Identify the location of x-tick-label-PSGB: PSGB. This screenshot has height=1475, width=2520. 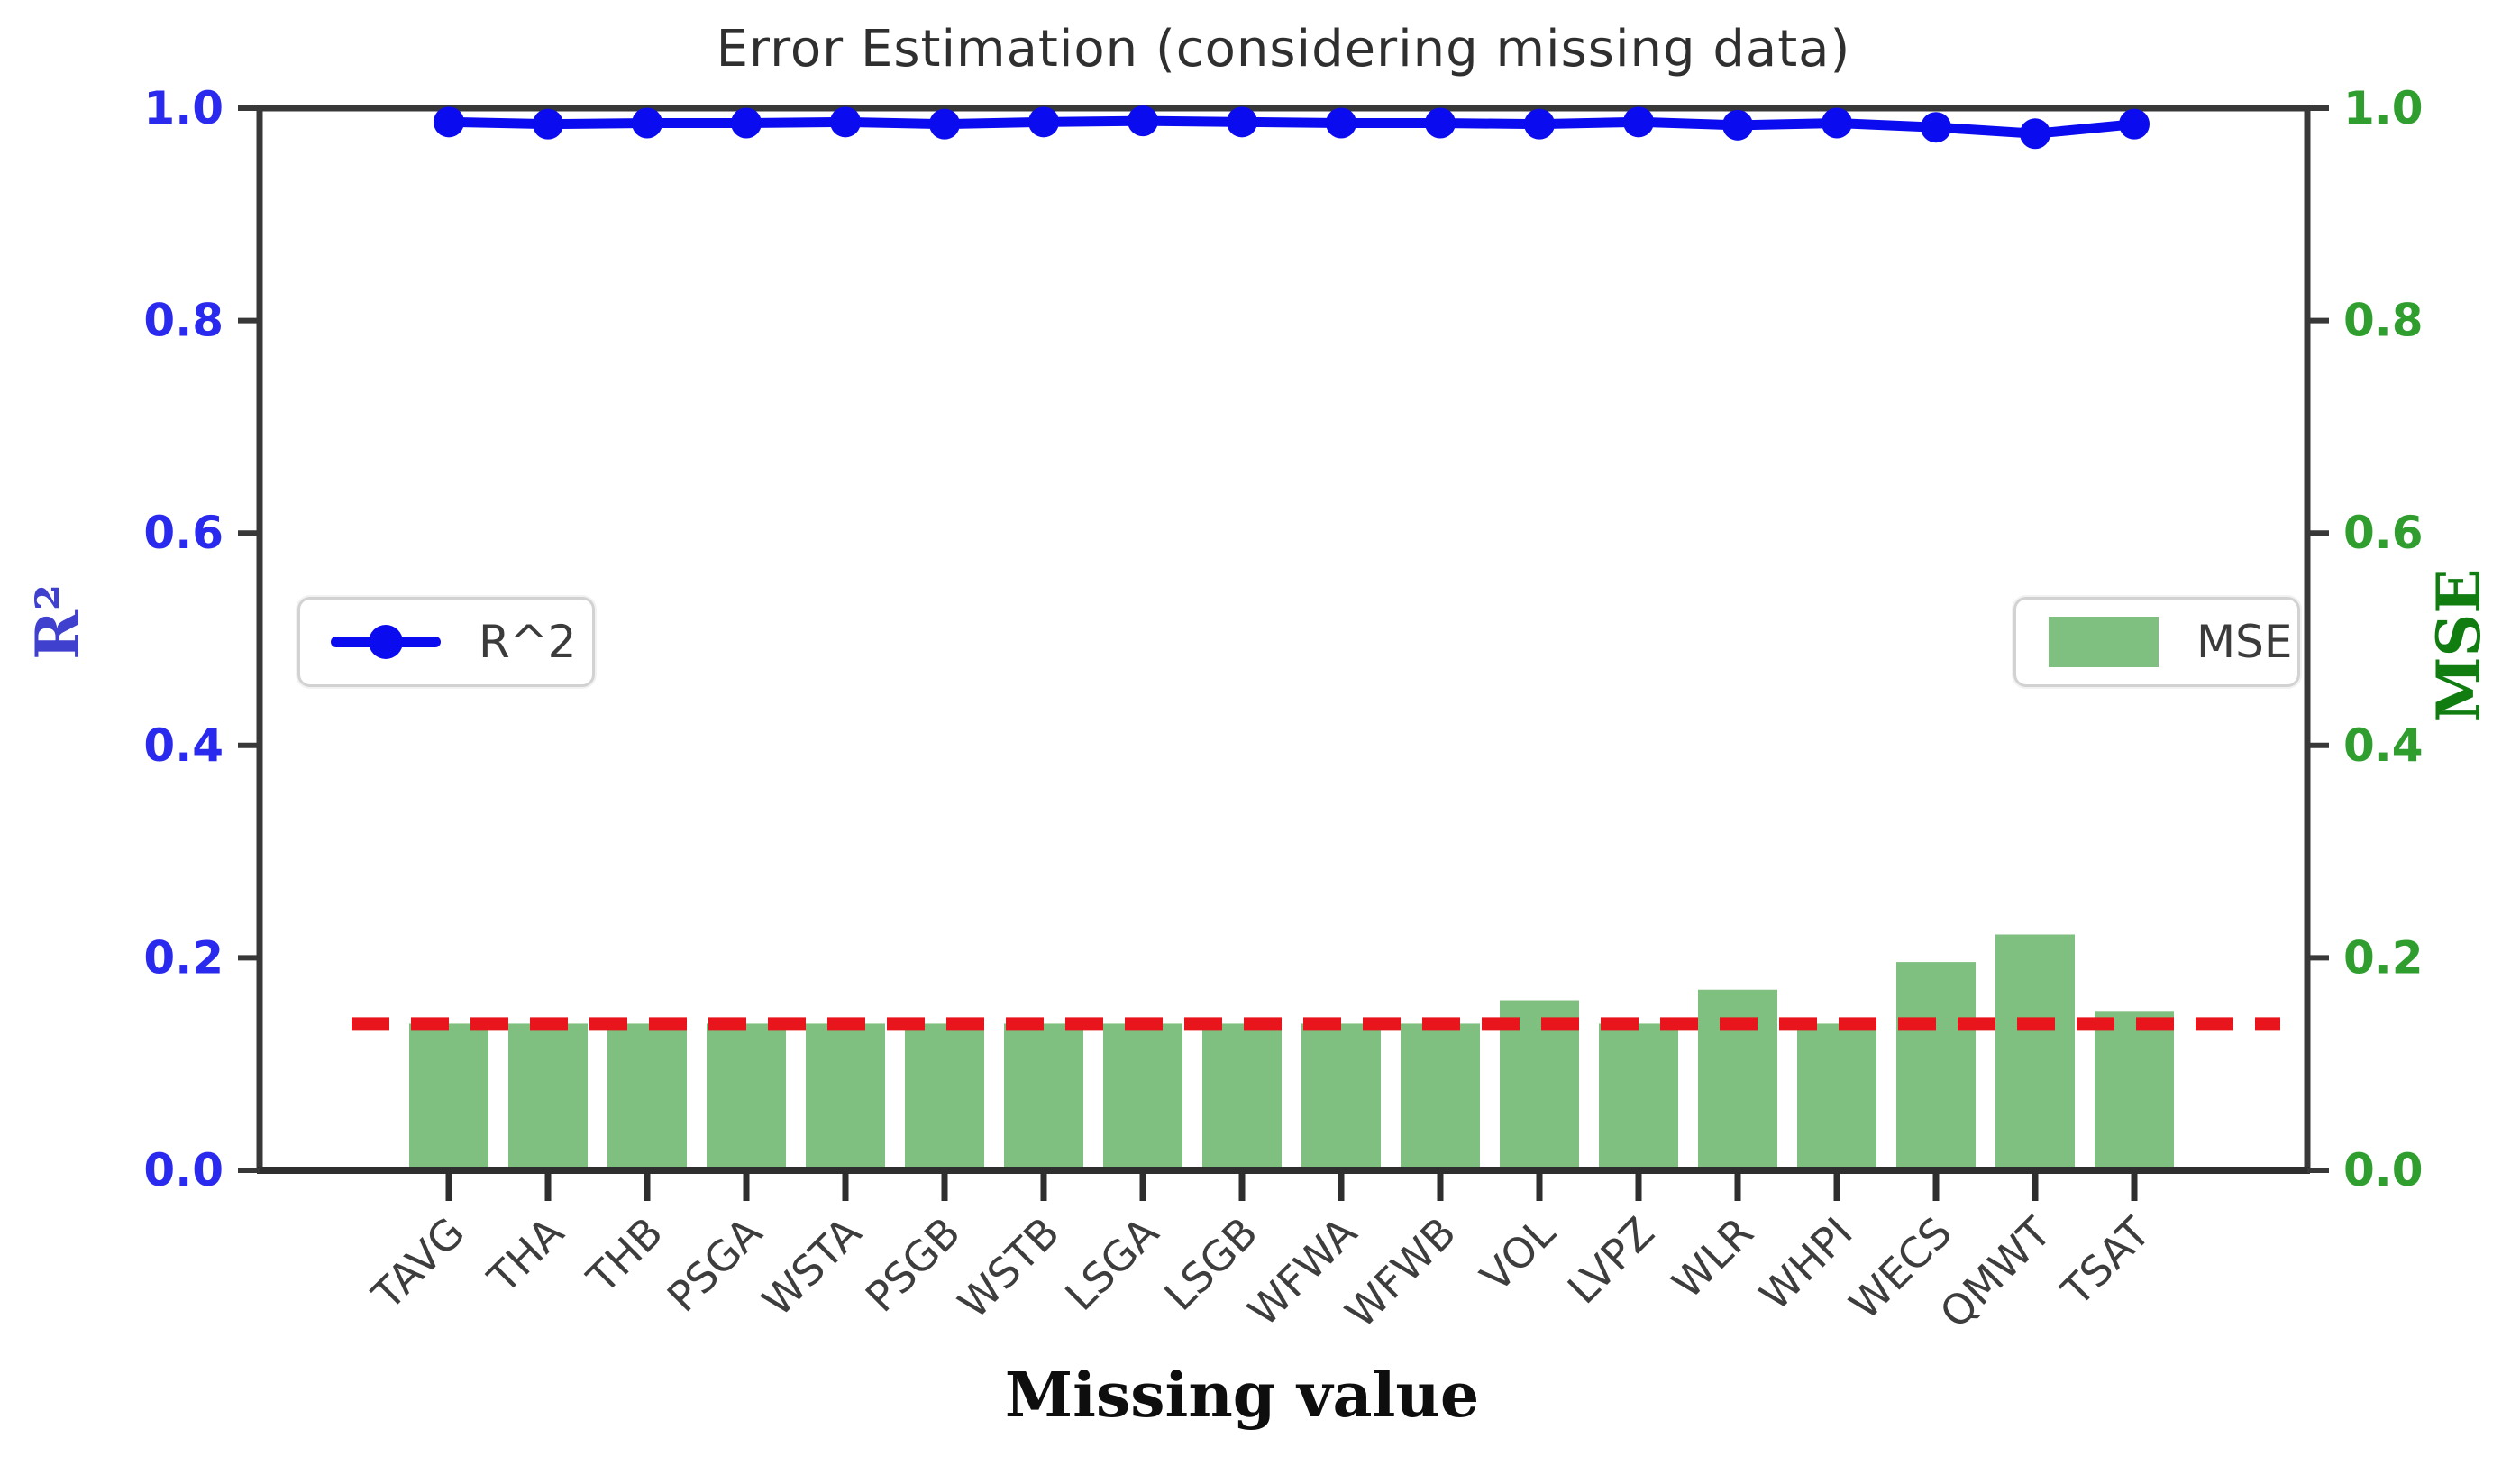
(913, 1265).